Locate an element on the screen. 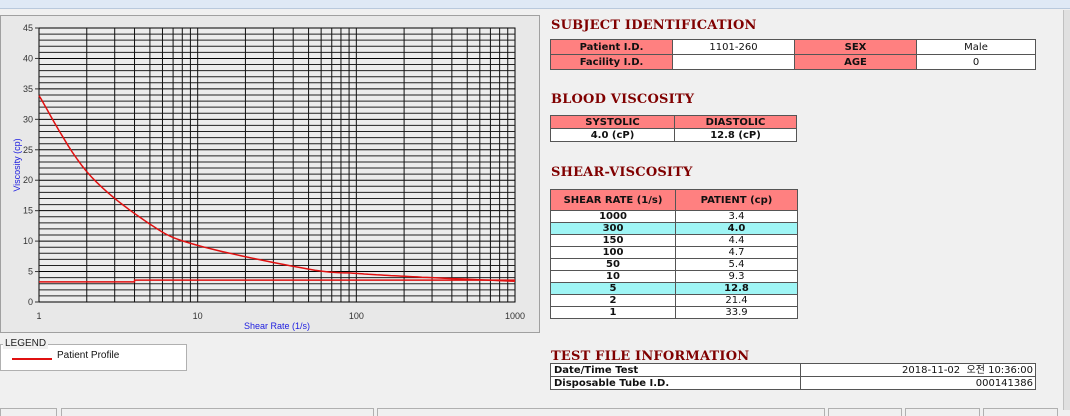 This screenshot has width=1070, height=416. patient-value-cell: 12.8 is located at coordinates (736, 288).